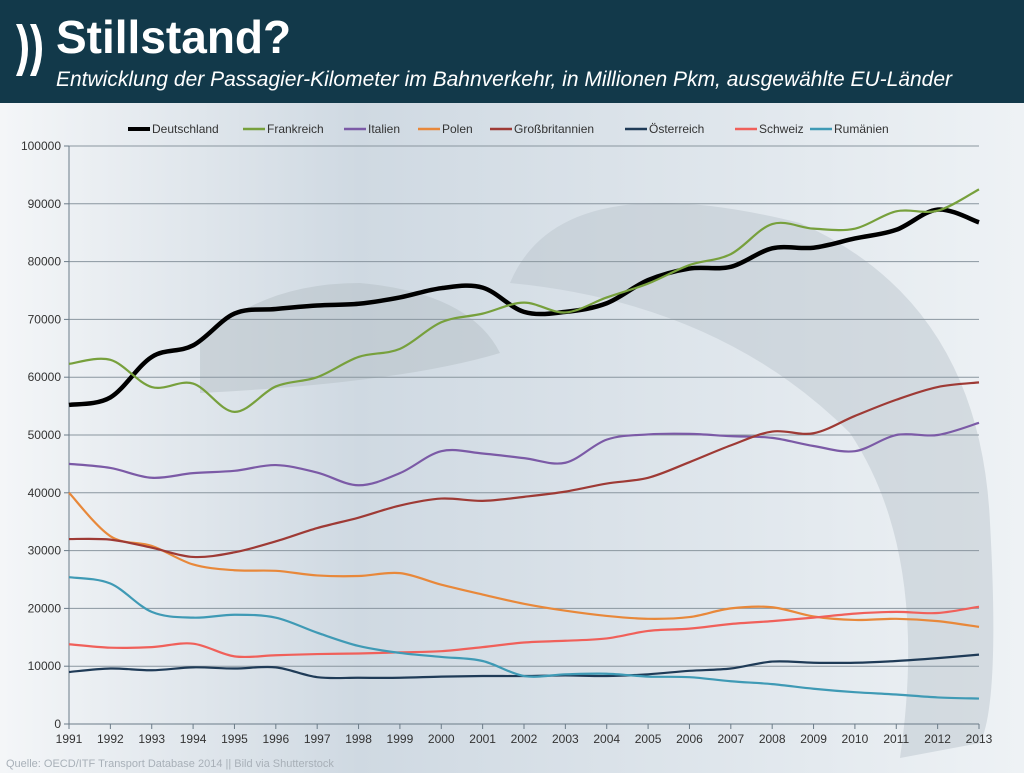 This screenshot has height=773, width=1024. I want to click on y-tick-label: 60000, so click(45, 377).